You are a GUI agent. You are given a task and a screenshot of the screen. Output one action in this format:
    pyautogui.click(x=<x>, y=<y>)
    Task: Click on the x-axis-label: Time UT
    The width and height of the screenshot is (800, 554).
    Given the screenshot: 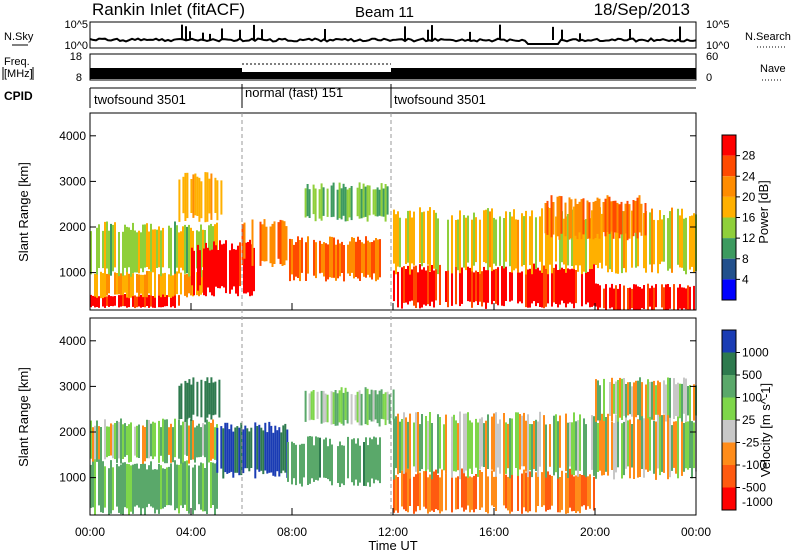 What is the action you would take?
    pyautogui.click(x=392, y=545)
    